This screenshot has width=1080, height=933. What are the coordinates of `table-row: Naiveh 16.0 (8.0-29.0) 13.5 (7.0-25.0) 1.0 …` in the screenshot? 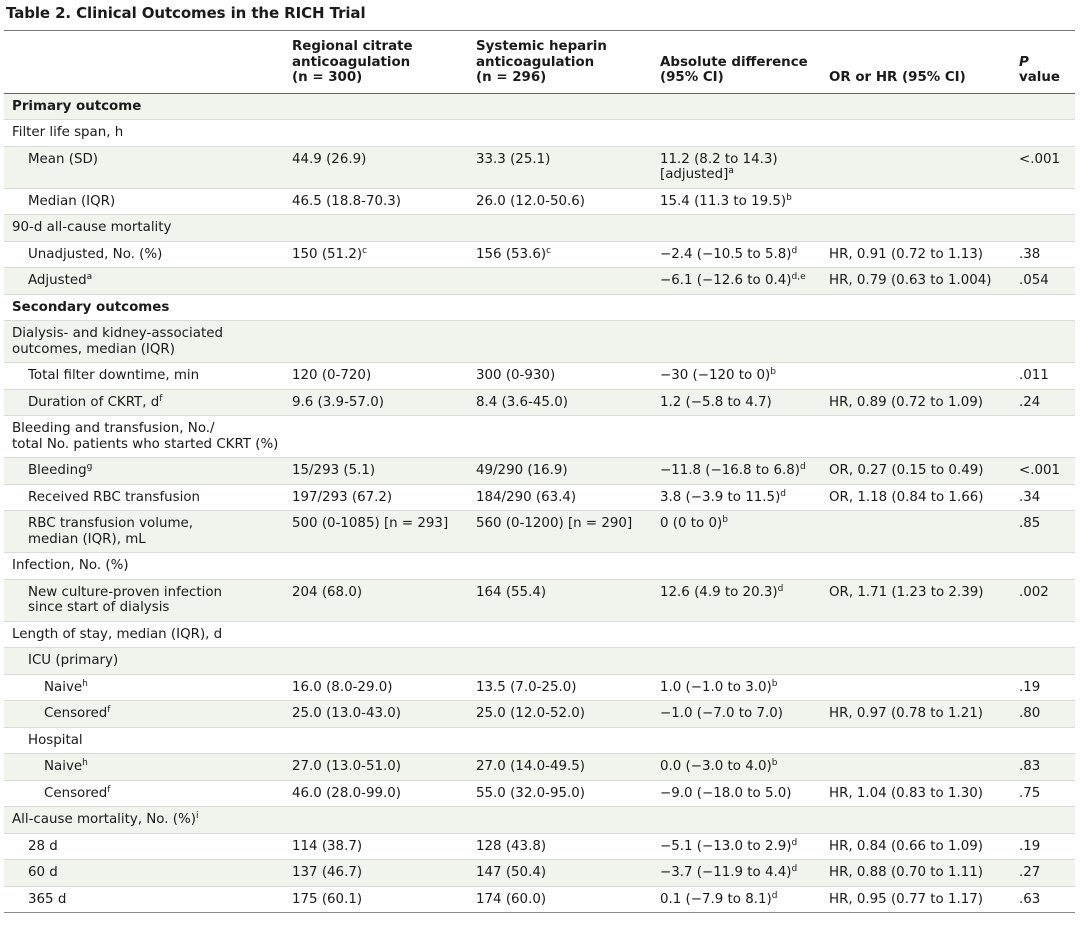 It's located at (539, 687).